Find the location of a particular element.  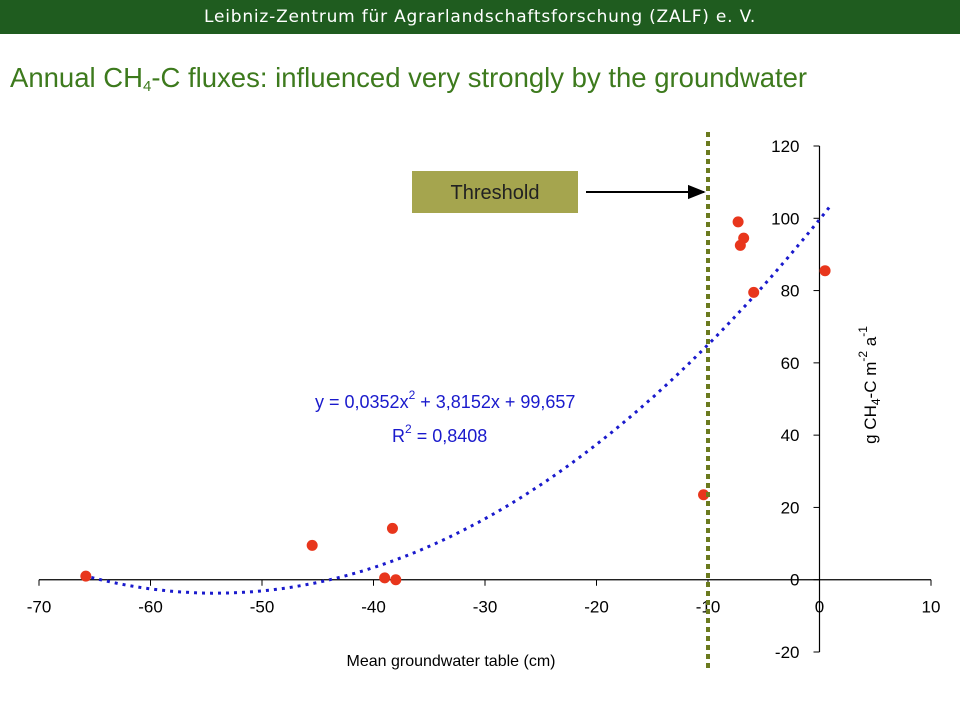

y-label-mid: -C m is located at coordinates (870, 380).